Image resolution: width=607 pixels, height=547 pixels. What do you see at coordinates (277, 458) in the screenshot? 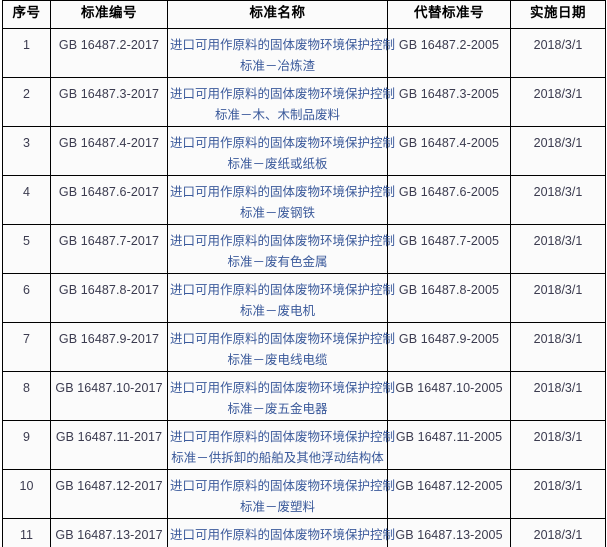
I see `standard-name-line-2: 标准－供拆卸的船舶及其他浮动结构体` at bounding box center [277, 458].